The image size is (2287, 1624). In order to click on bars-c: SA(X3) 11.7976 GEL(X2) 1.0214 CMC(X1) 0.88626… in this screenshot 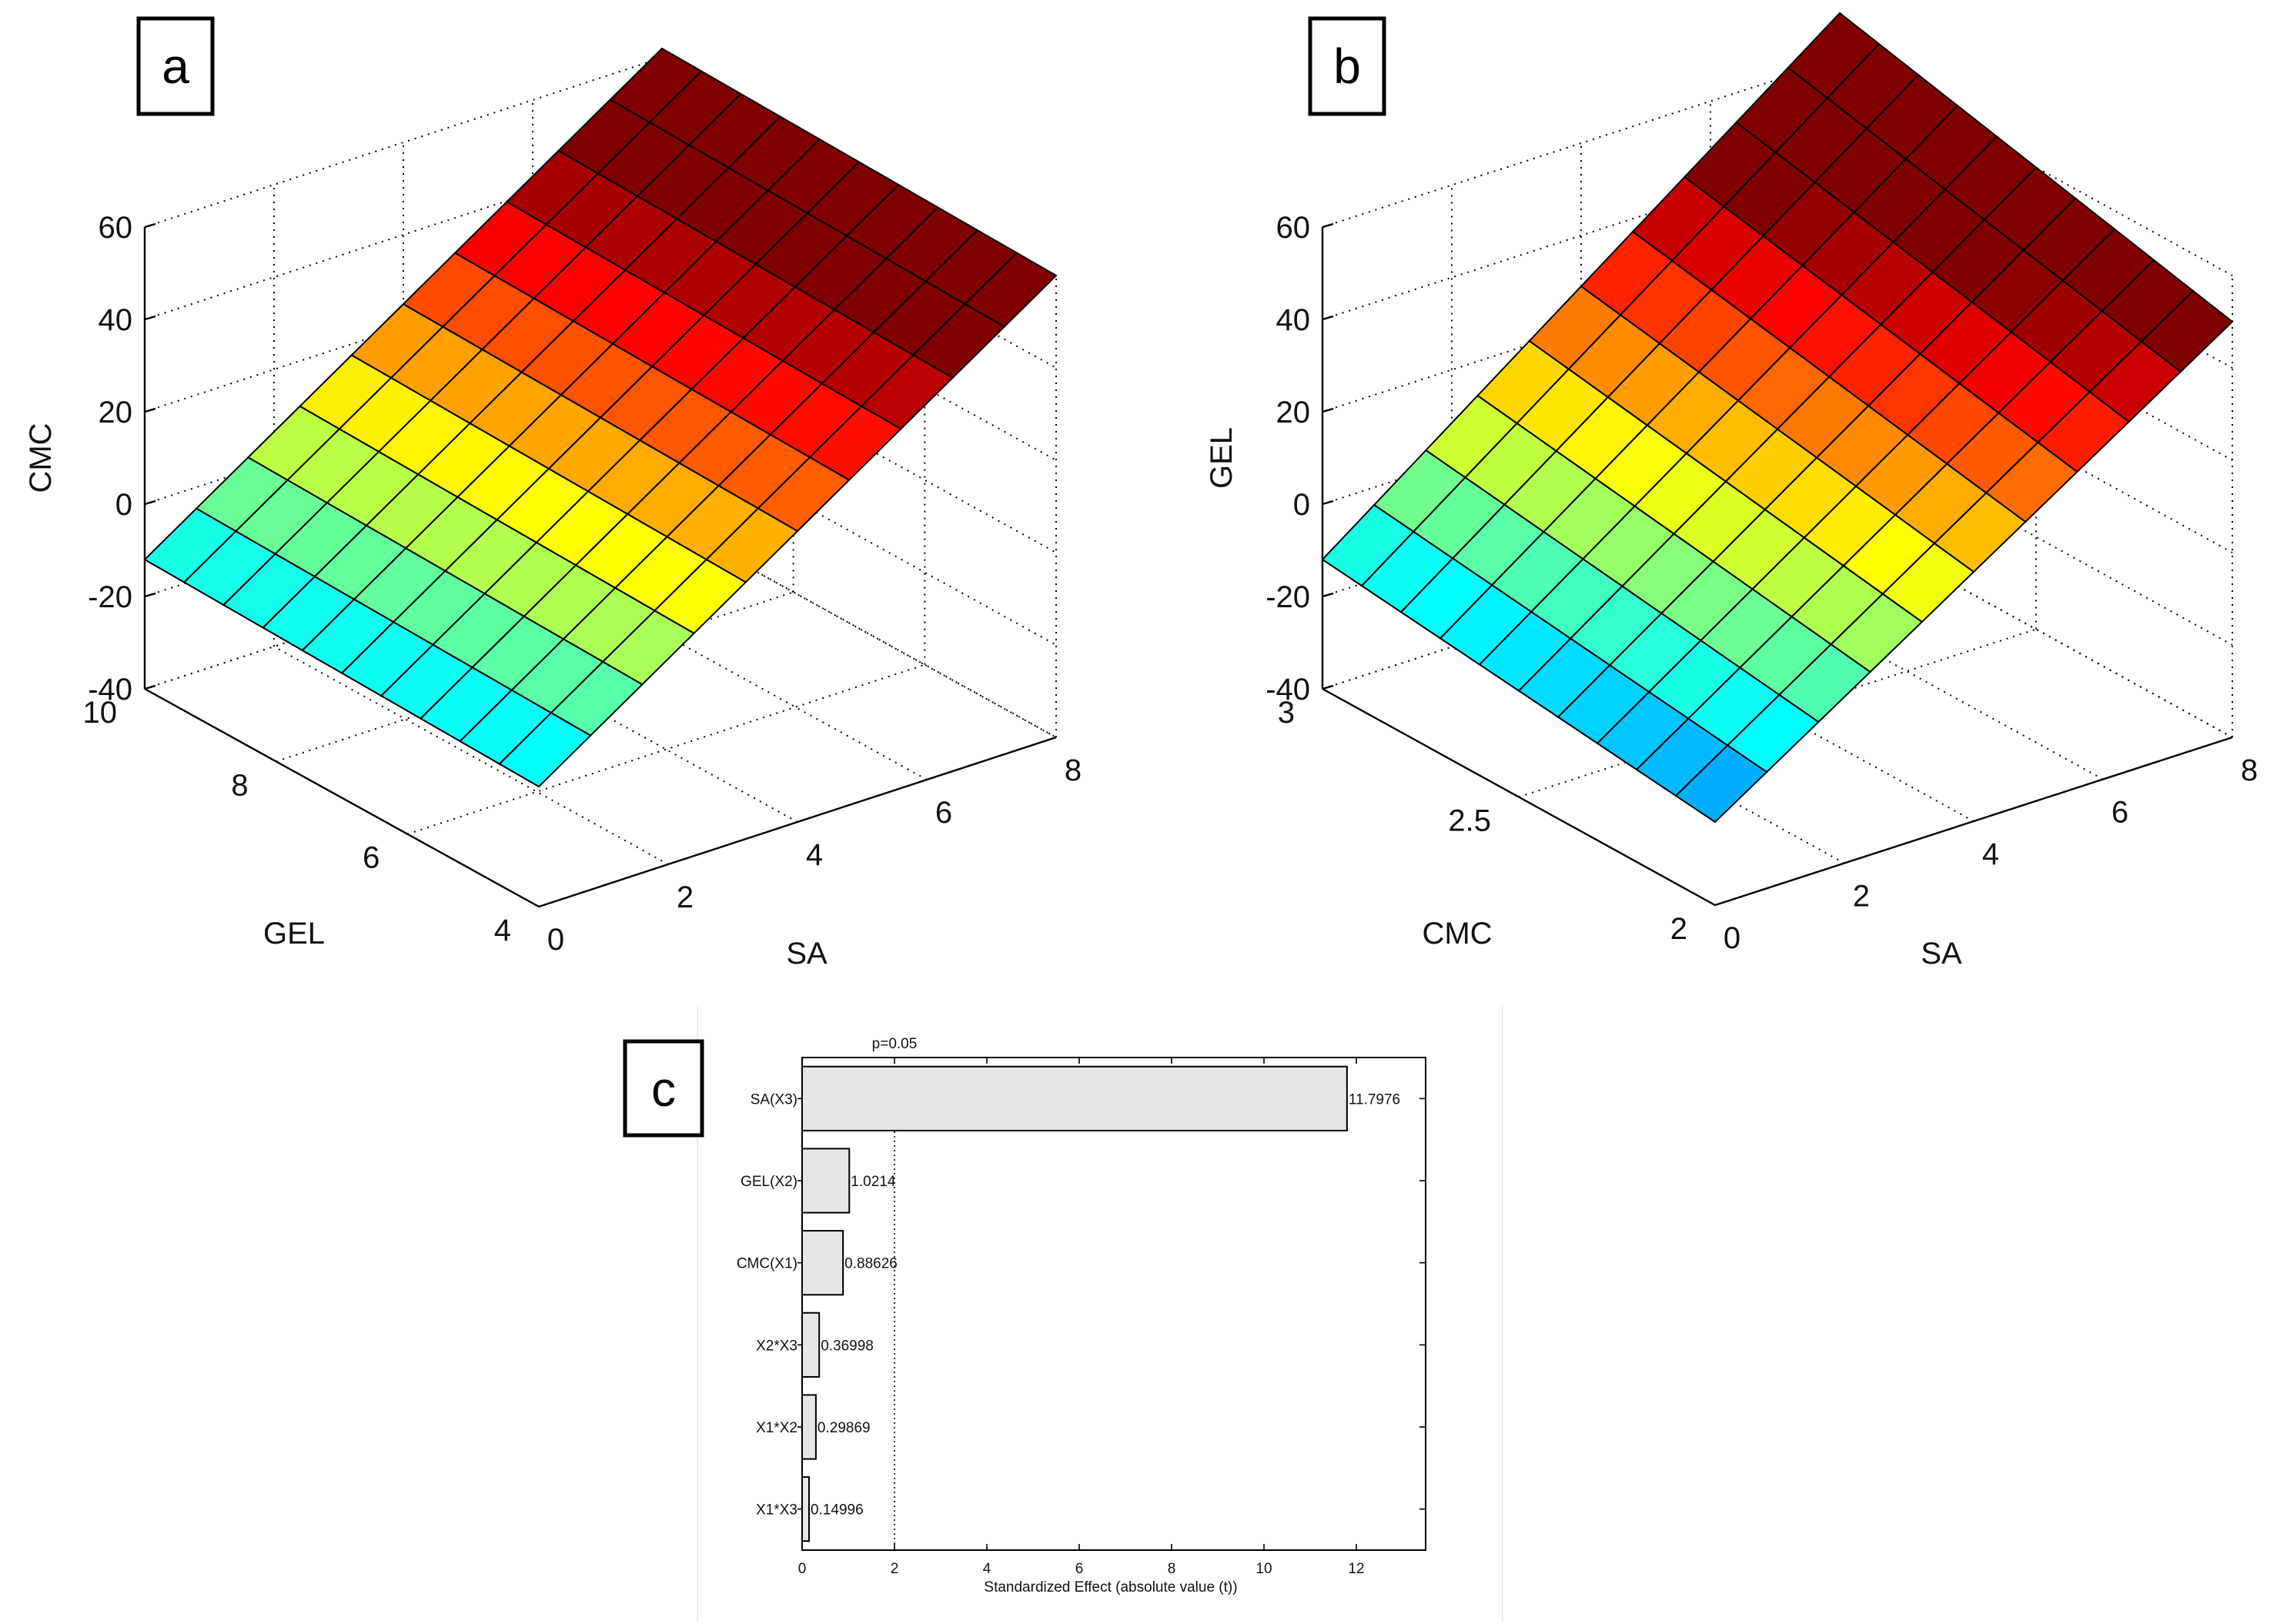, I will do `click(1081, 1304)`.